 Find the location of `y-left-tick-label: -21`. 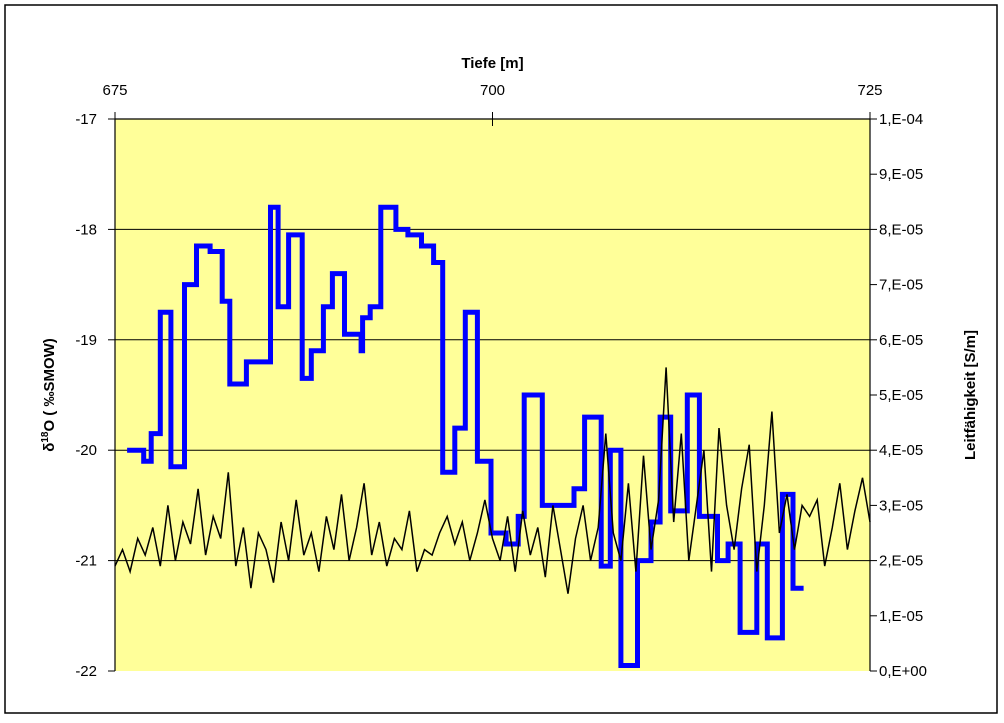

y-left-tick-label: -21 is located at coordinates (86, 561).